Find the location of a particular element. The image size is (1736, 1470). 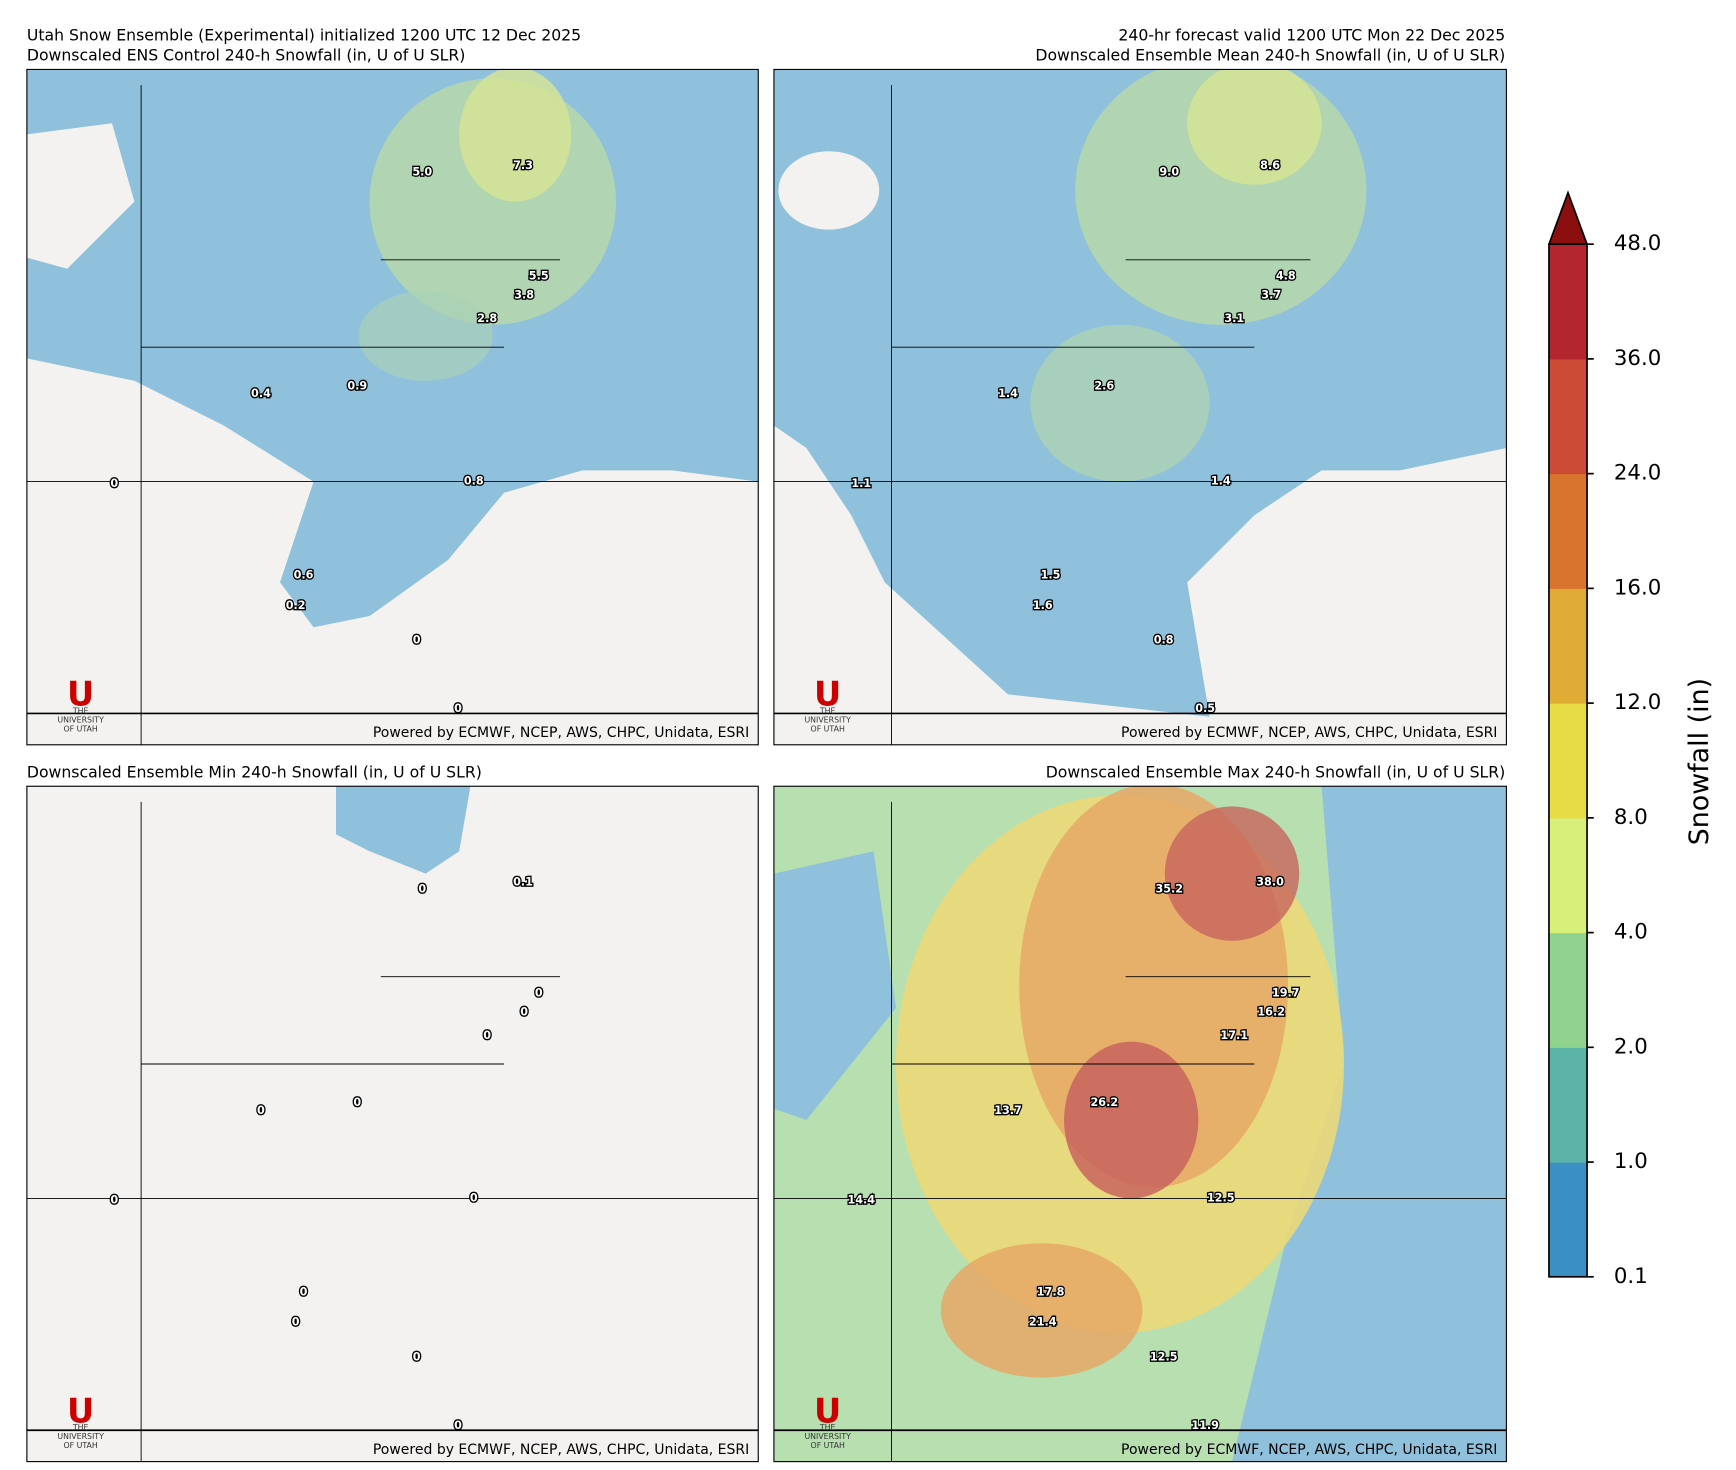

point-label: 26.2 is located at coordinates (1105, 1102).